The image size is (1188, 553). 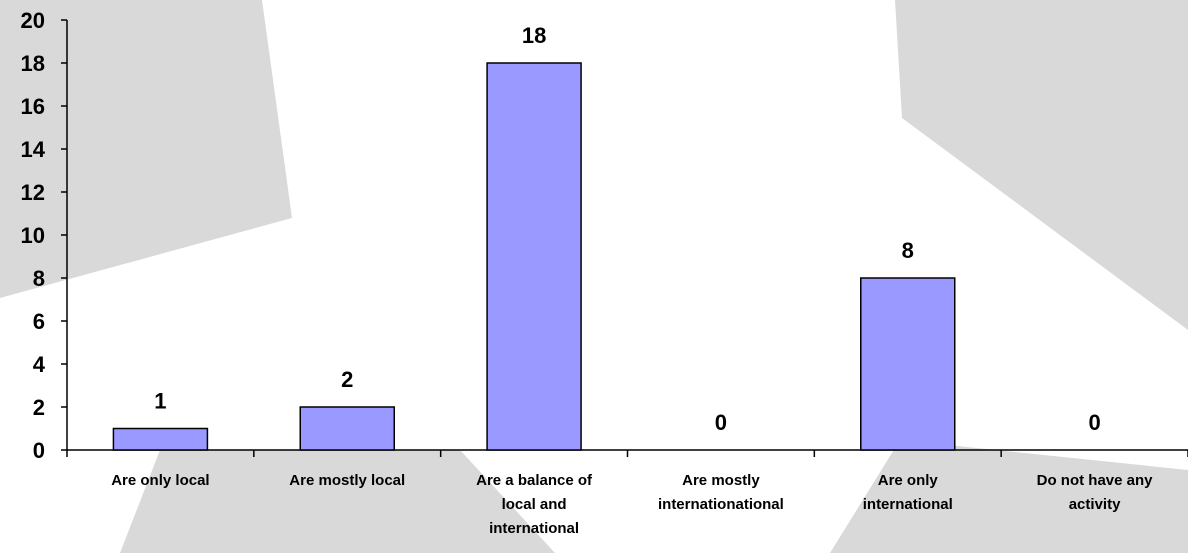 What do you see at coordinates (721, 480) in the screenshot?
I see `x-category-label-line: Are mostly` at bounding box center [721, 480].